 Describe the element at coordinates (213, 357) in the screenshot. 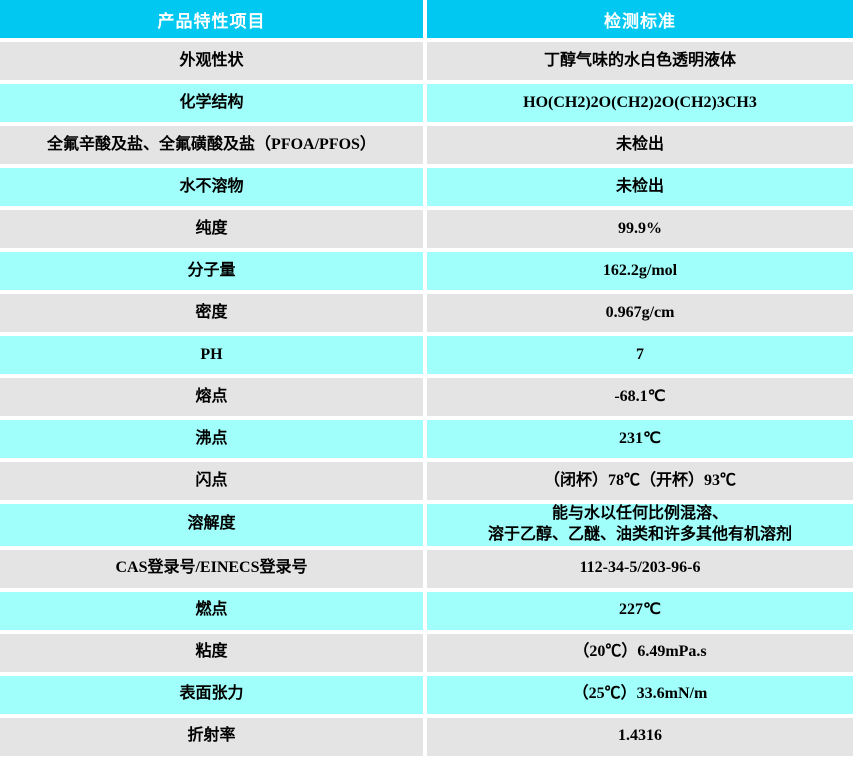

I see `property-label: PH` at that location.